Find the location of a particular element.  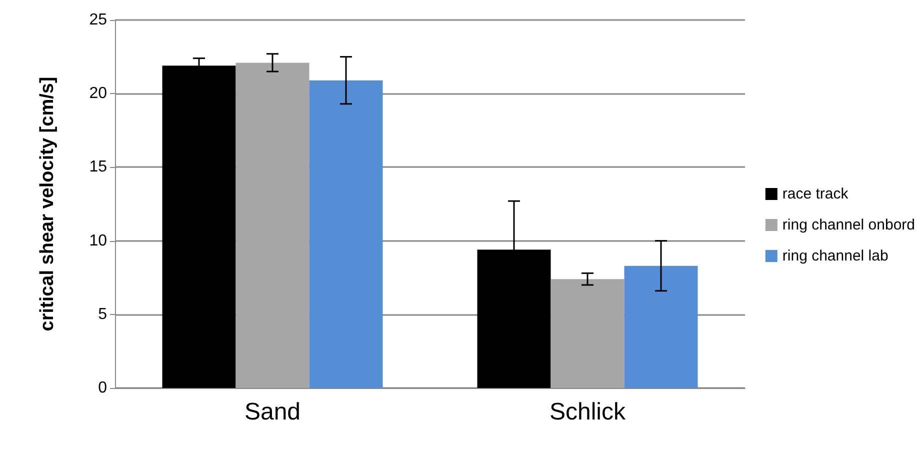

legend-label: race track is located at coordinates (815, 194).